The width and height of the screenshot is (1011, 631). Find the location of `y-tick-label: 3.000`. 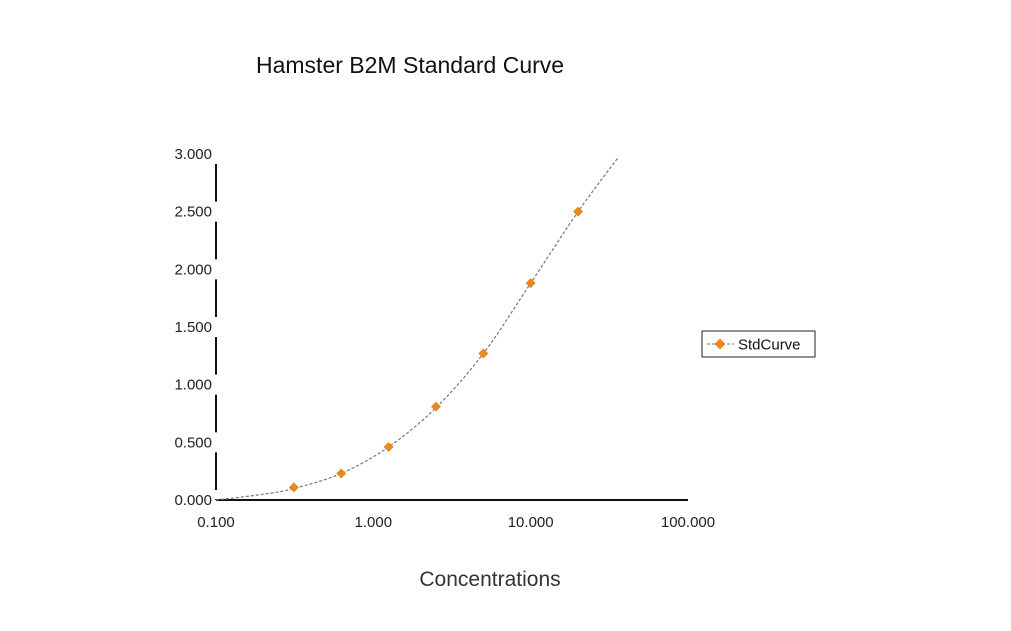

y-tick-label: 3.000 is located at coordinates (193, 154).